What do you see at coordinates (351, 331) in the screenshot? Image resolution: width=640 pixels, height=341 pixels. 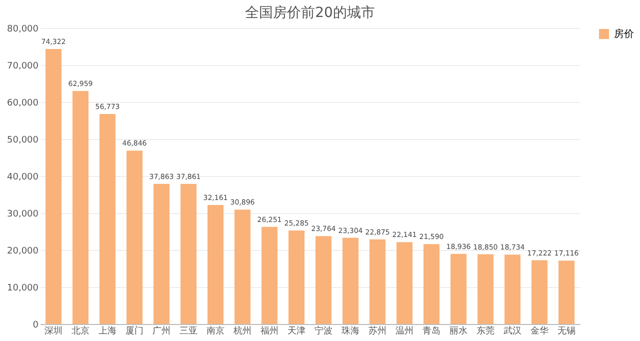 I see `x-tick-label: 珠海` at bounding box center [351, 331].